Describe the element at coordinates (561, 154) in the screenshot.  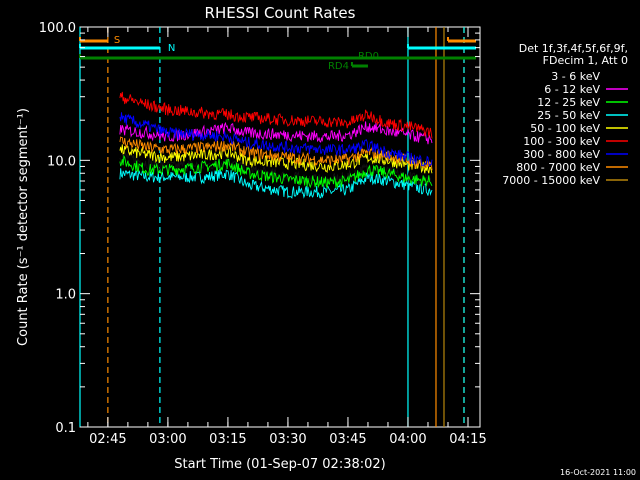
I see `legend-label: 300 - 800 keV` at that location.